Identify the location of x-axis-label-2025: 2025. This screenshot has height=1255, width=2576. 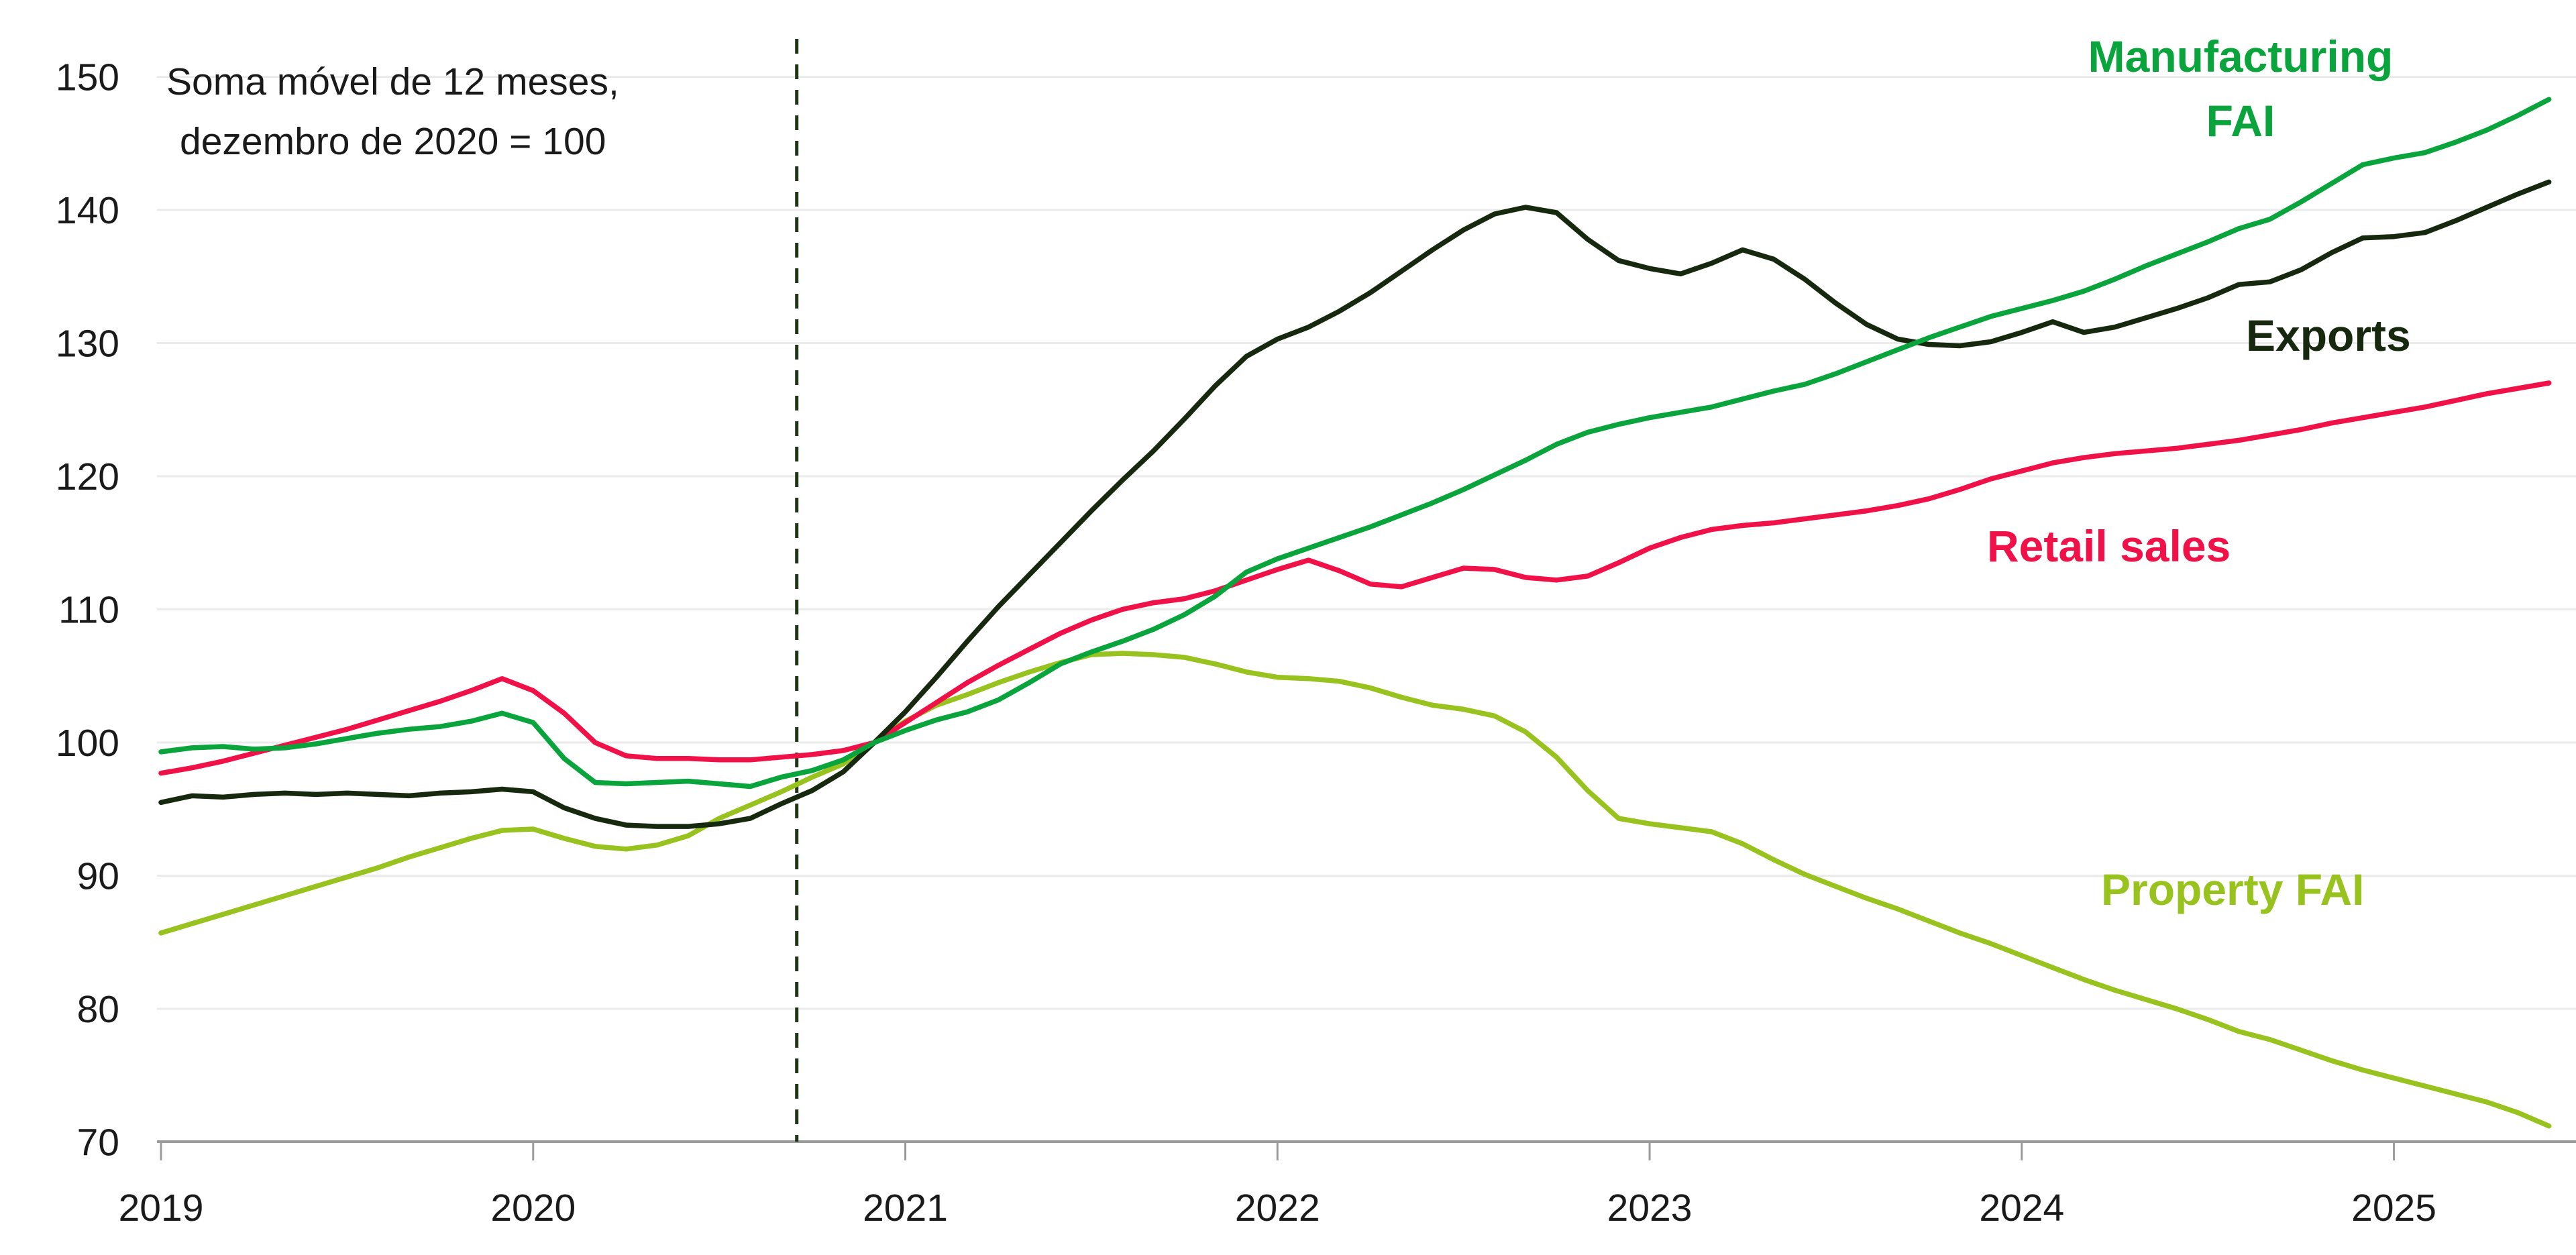
(2393, 1208).